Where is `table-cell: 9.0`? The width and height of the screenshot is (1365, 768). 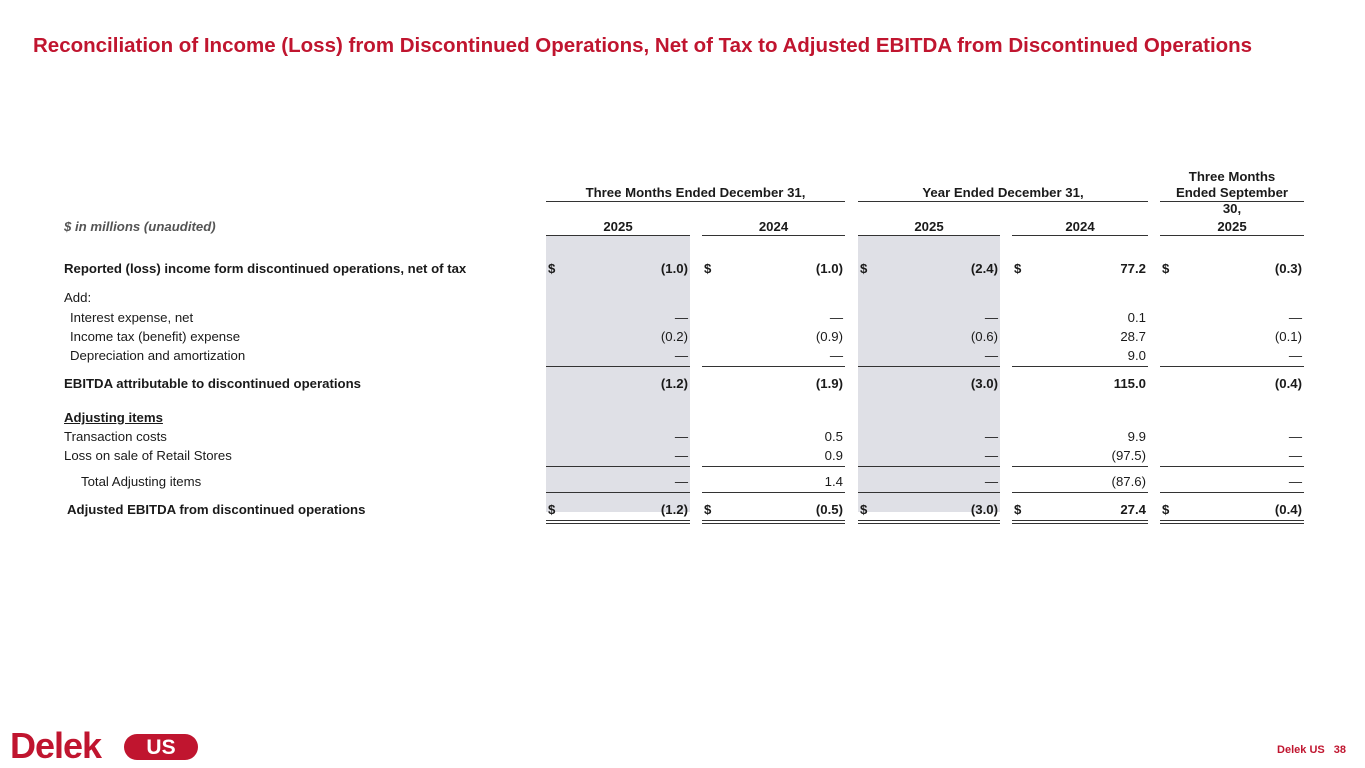 table-cell: 9.0 is located at coordinates (1136, 355).